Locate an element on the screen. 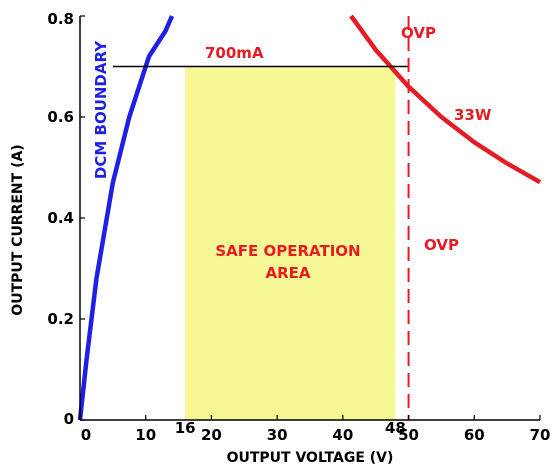 This screenshot has width=553, height=465. ovp-label-top: OVP is located at coordinates (418, 33).